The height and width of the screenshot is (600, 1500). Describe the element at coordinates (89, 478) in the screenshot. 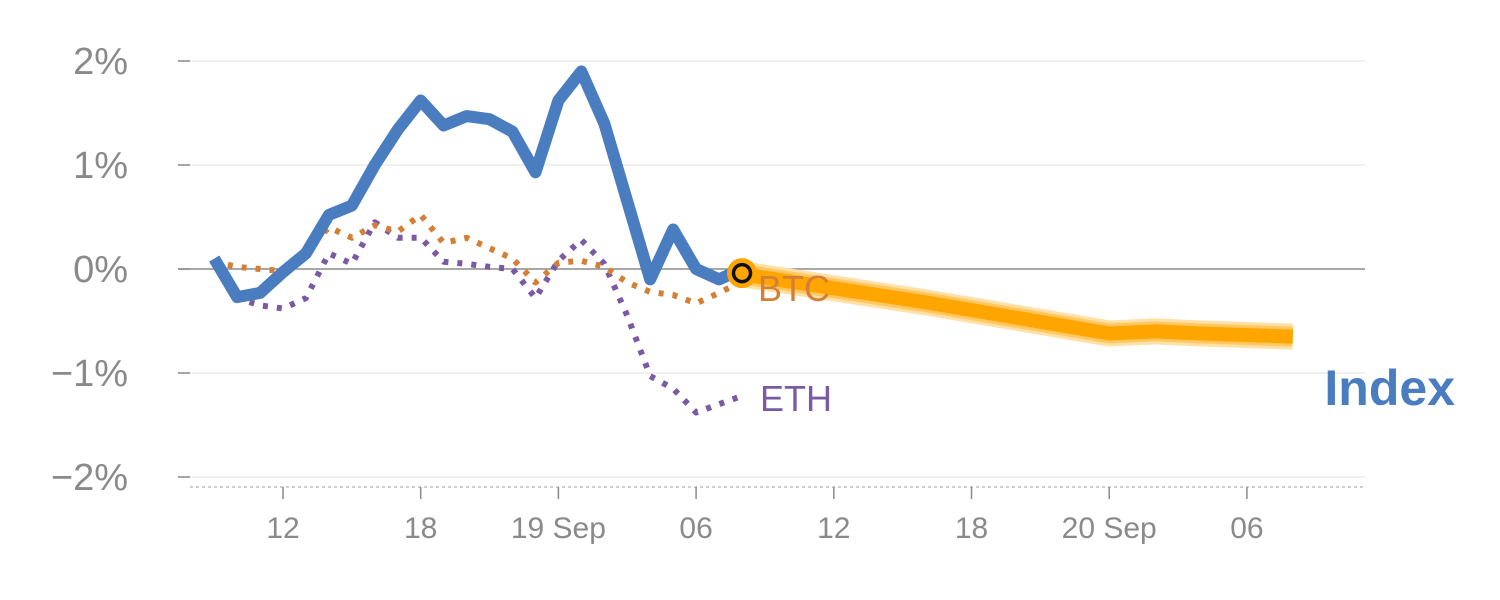

I see `y-tick-label: −2%` at that location.